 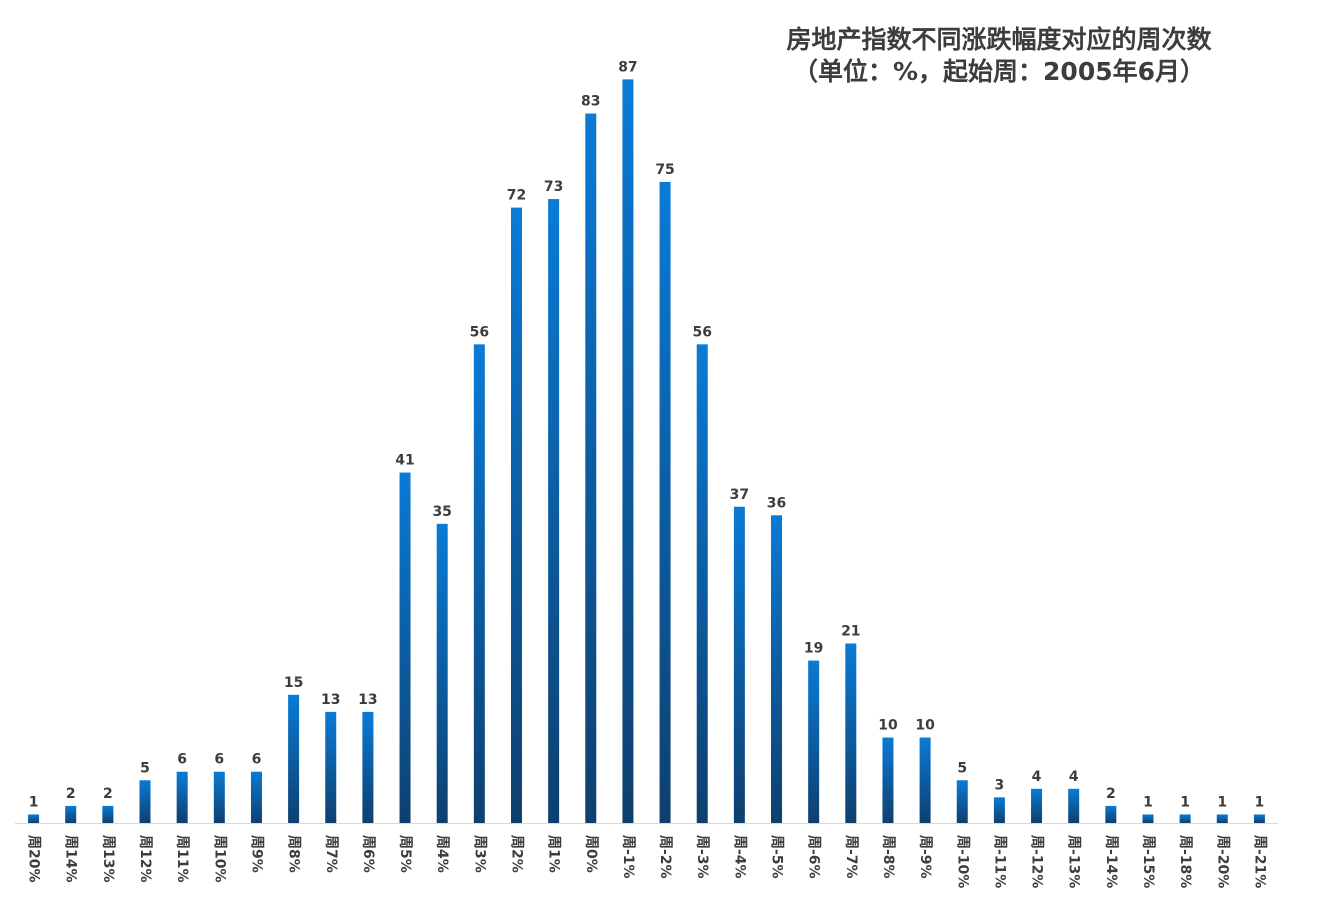 What do you see at coordinates (516, 196) in the screenshot?
I see `data-label: 72` at bounding box center [516, 196].